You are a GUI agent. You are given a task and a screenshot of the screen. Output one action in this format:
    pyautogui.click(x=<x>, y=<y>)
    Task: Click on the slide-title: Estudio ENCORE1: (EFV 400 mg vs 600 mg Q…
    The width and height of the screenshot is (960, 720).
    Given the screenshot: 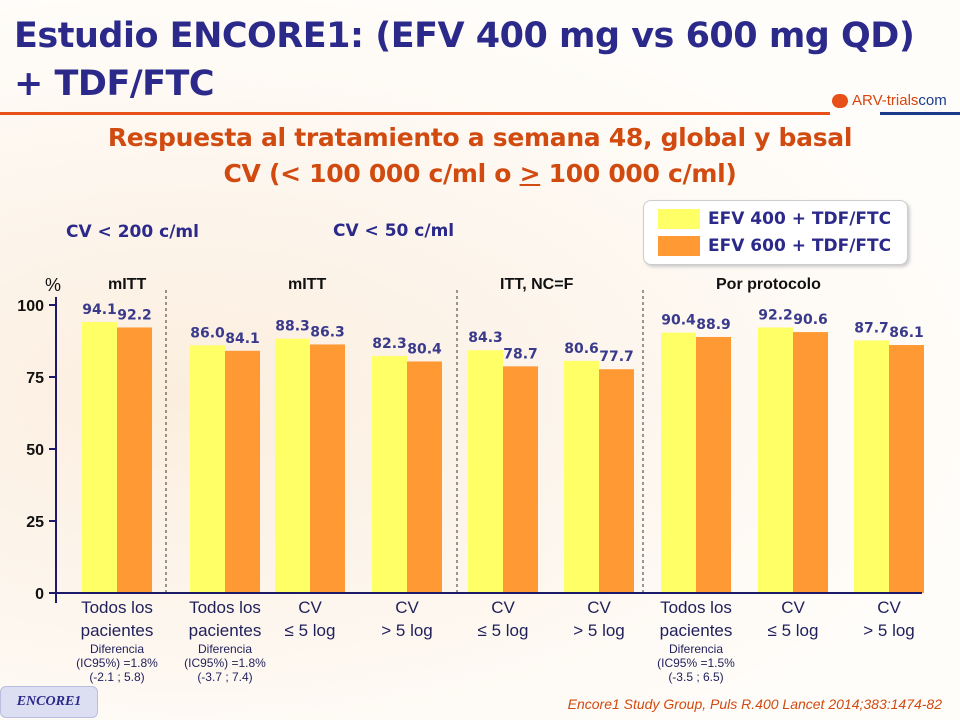 What is the action you would take?
    pyautogui.click(x=464, y=60)
    